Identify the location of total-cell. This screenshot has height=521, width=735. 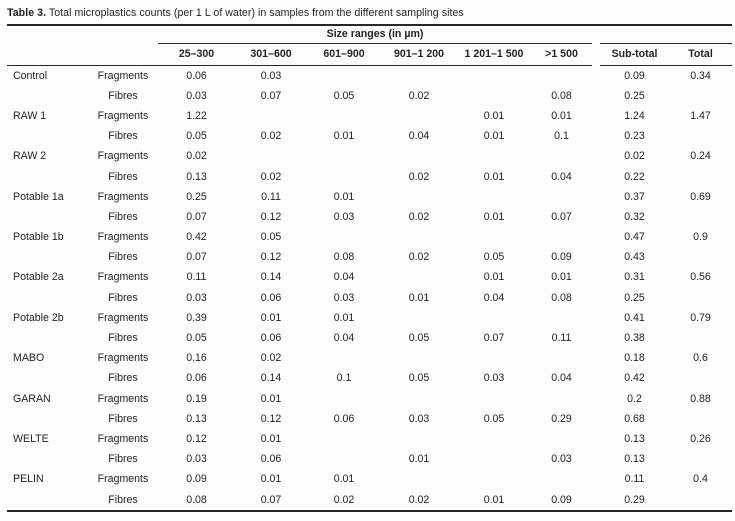
(700, 378).